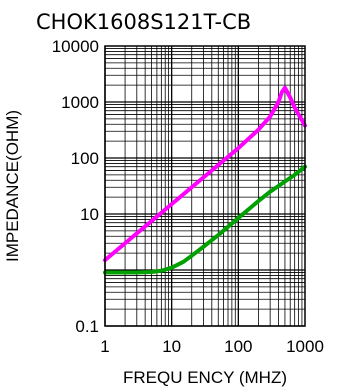 This screenshot has width=345, height=391. I want to click on y-tick-label: 100, so click(85, 158).